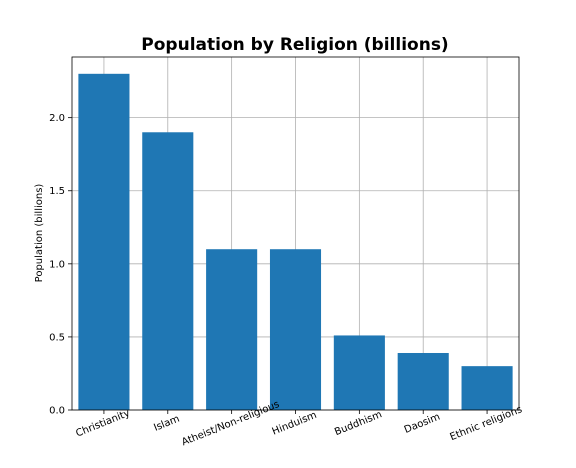 Image resolution: width=576 pixels, height=468 pixels. What do you see at coordinates (358, 423) in the screenshot?
I see `x-tick-label: Buddhism` at bounding box center [358, 423].